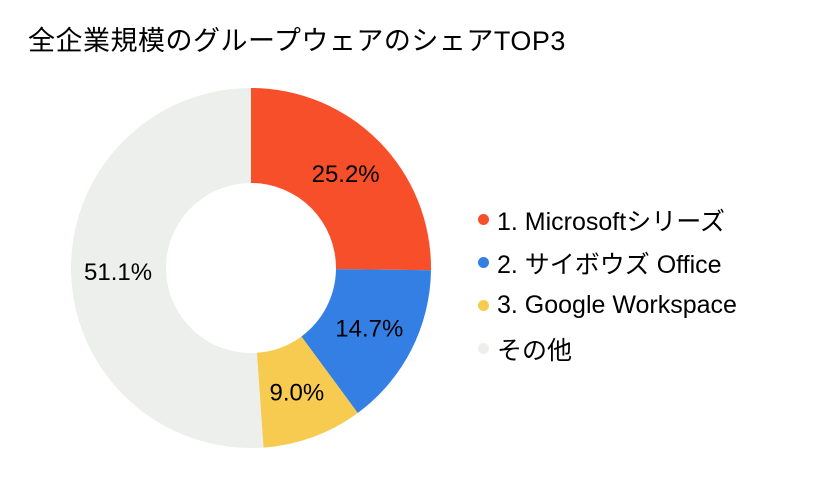 The image size is (825, 494). Describe the element at coordinates (369, 328) in the screenshot. I see `slice-label-2: 14.7%` at that location.